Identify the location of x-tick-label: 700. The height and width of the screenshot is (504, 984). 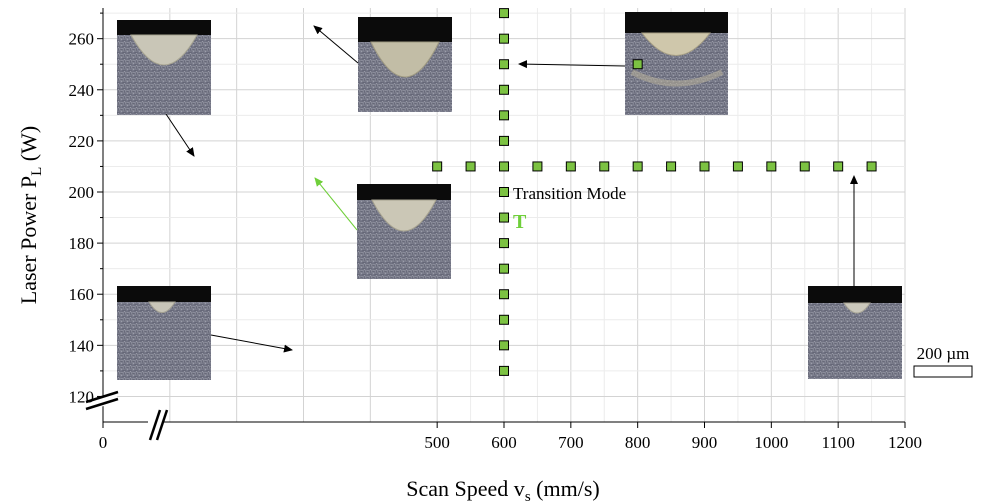
(571, 442).